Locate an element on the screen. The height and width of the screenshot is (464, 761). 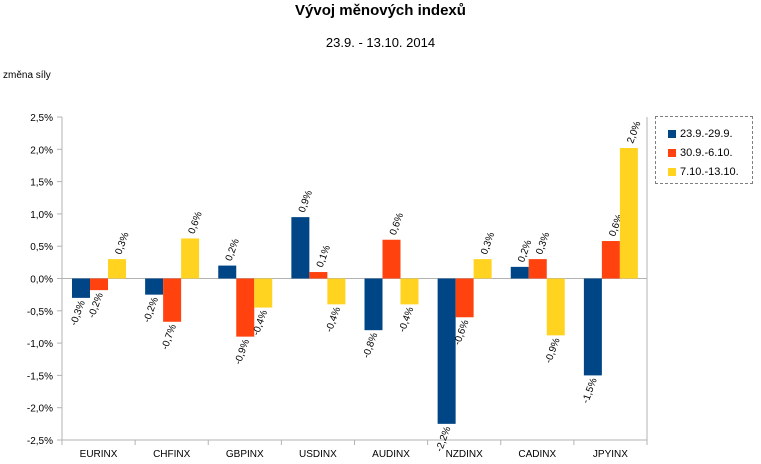
x-tick-label: JPYINX is located at coordinates (610, 454).